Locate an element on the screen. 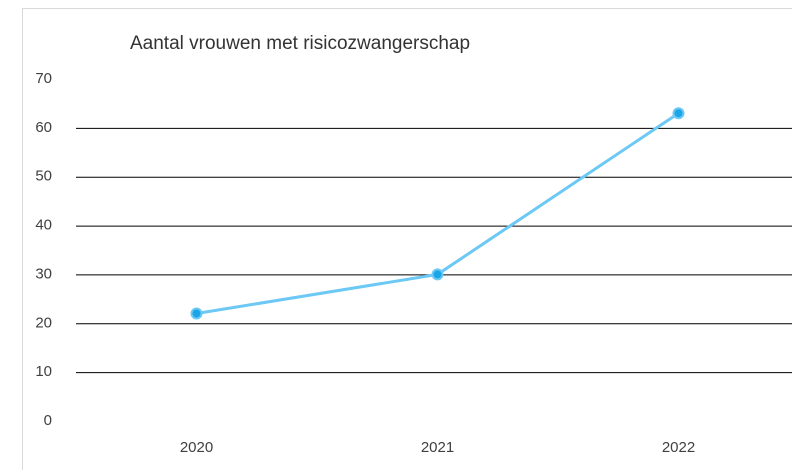 The height and width of the screenshot is (470, 792). y-tick-label: 60 is located at coordinates (43, 127).